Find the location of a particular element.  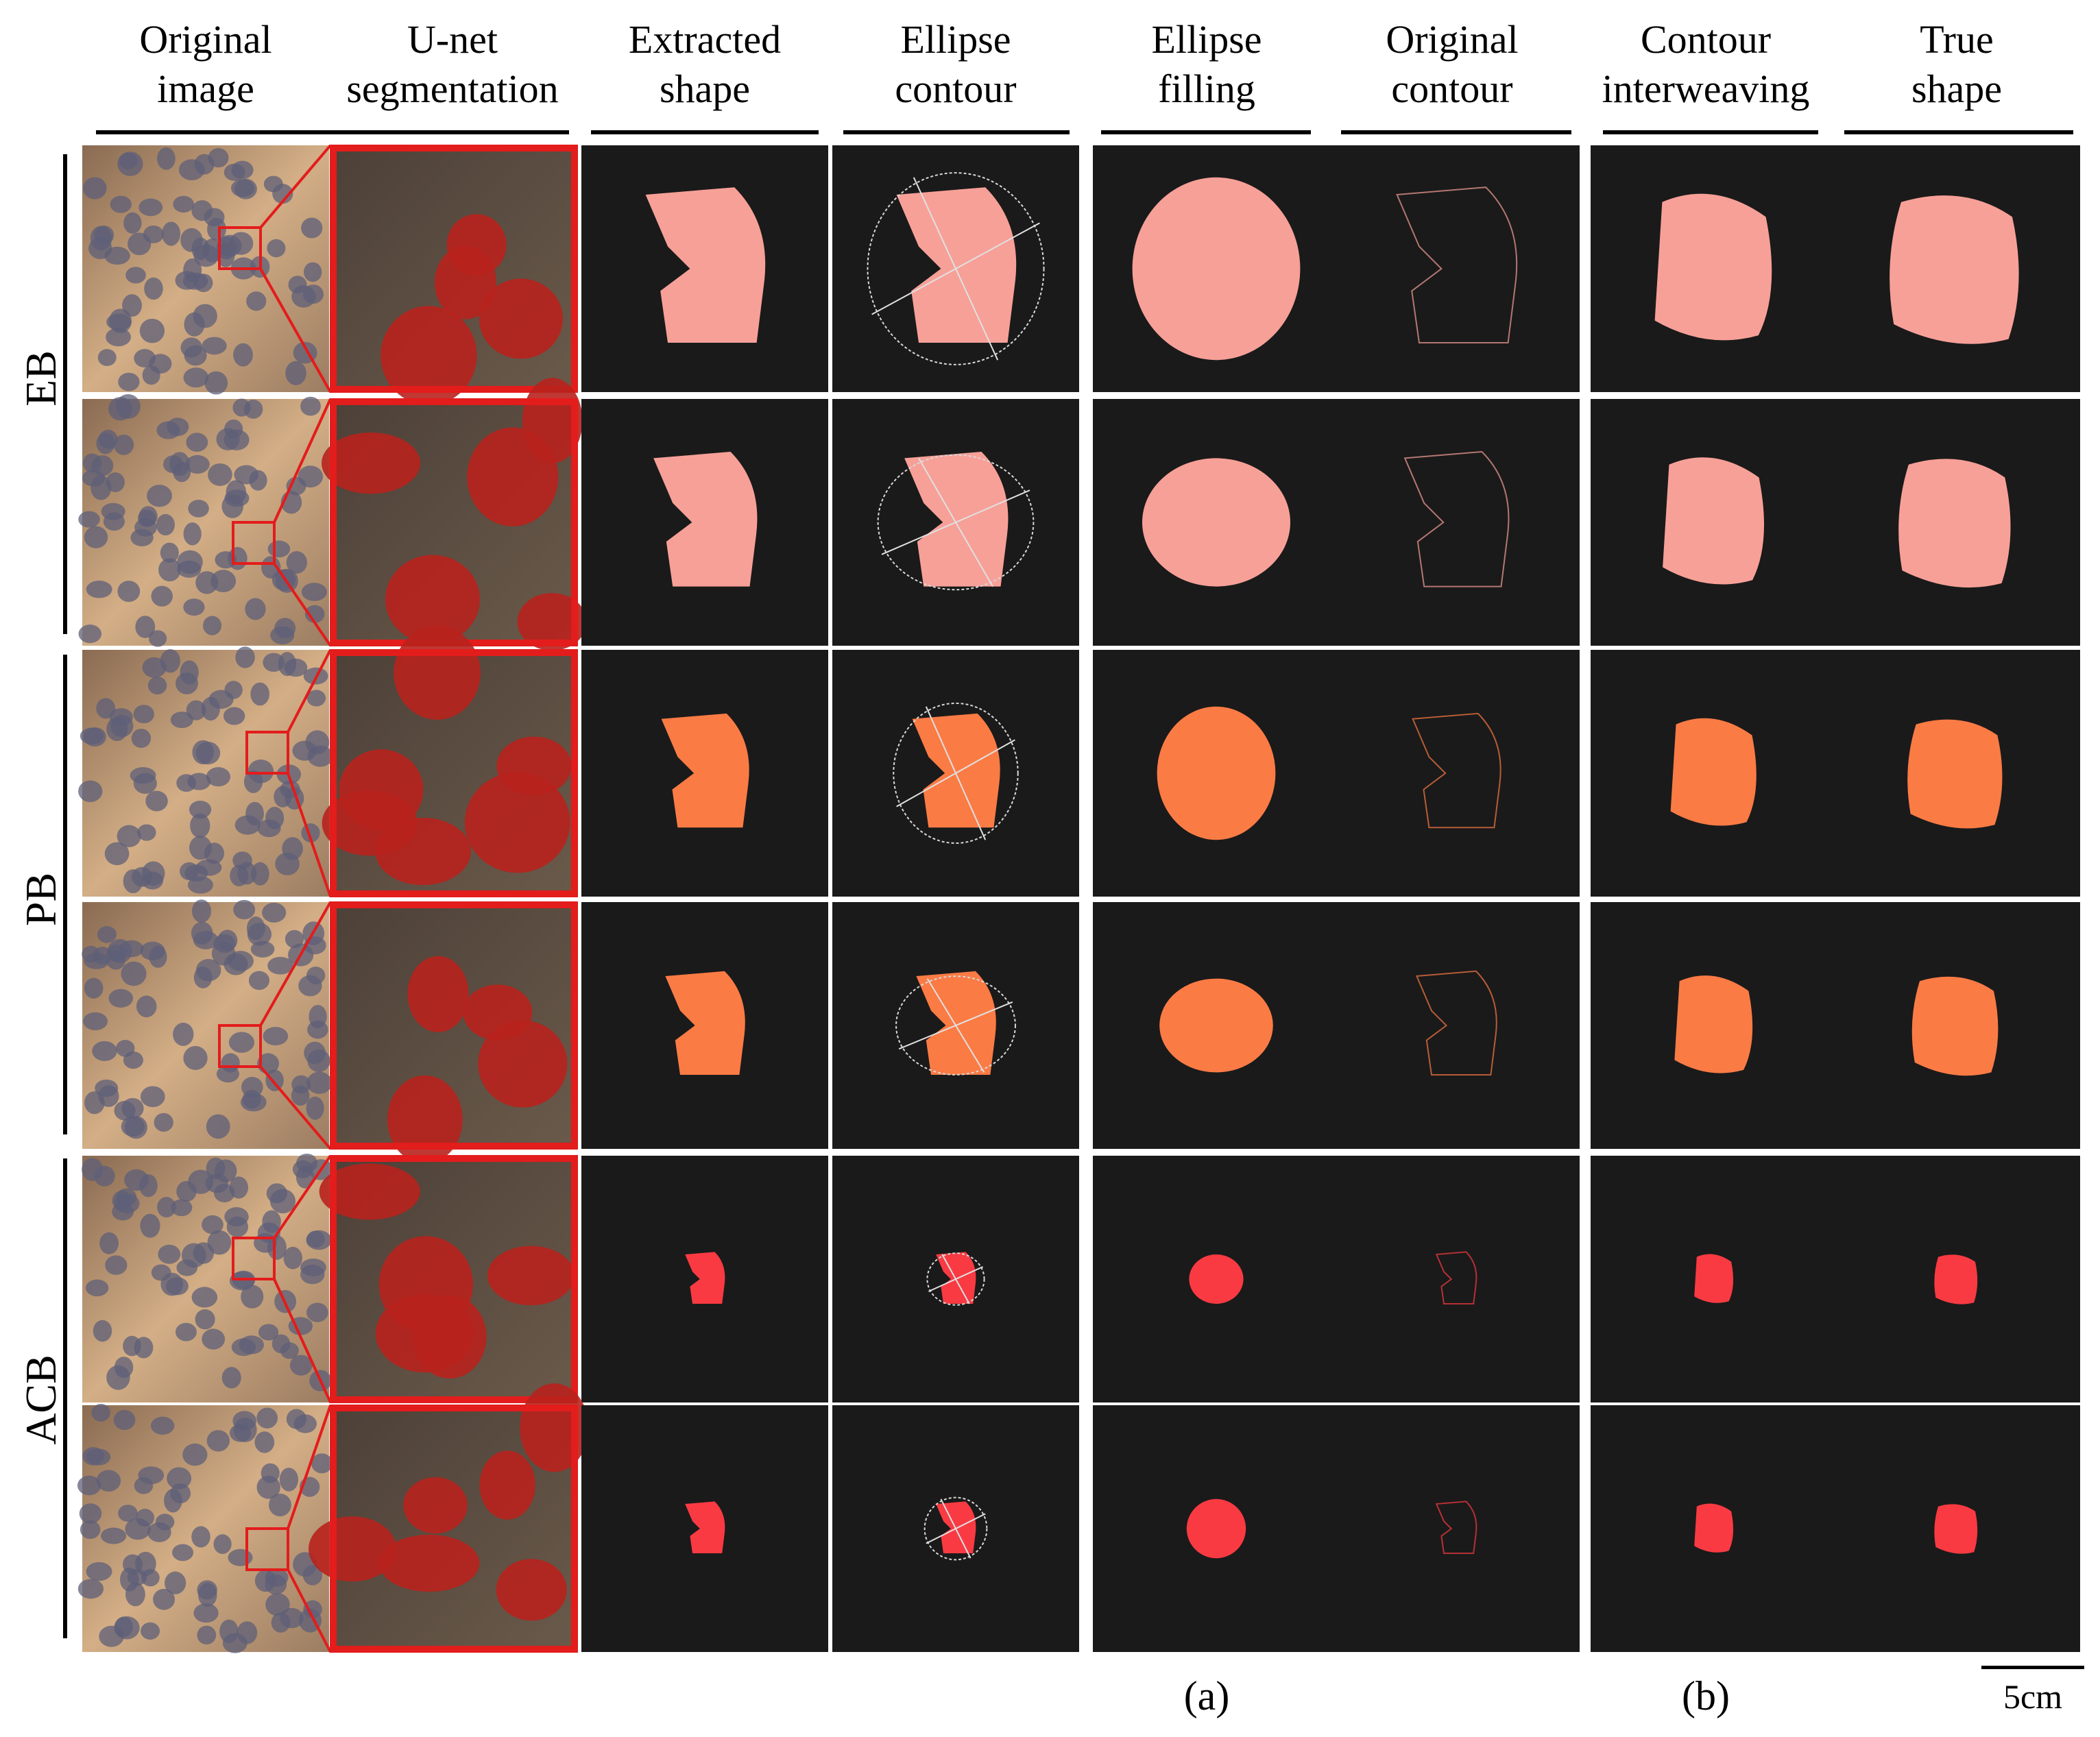

header-true-shape: True shape is located at coordinates (1957, 64).